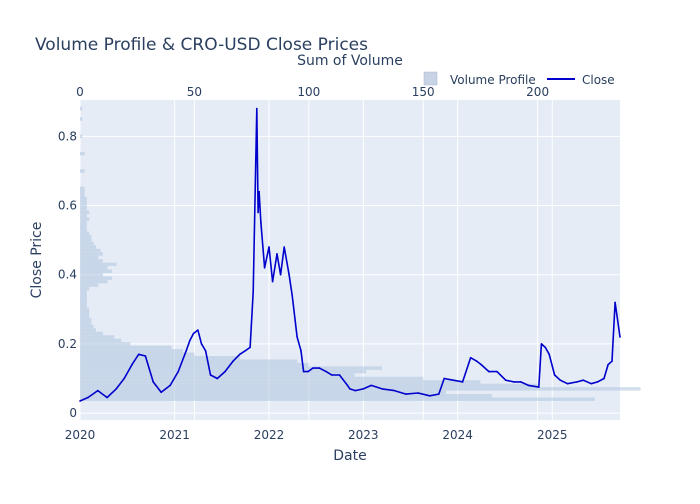 Image resolution: width=700 pixels, height=504 pixels. Describe the element at coordinates (537, 92) in the screenshot. I see `x2-tick-label: 200` at that location.